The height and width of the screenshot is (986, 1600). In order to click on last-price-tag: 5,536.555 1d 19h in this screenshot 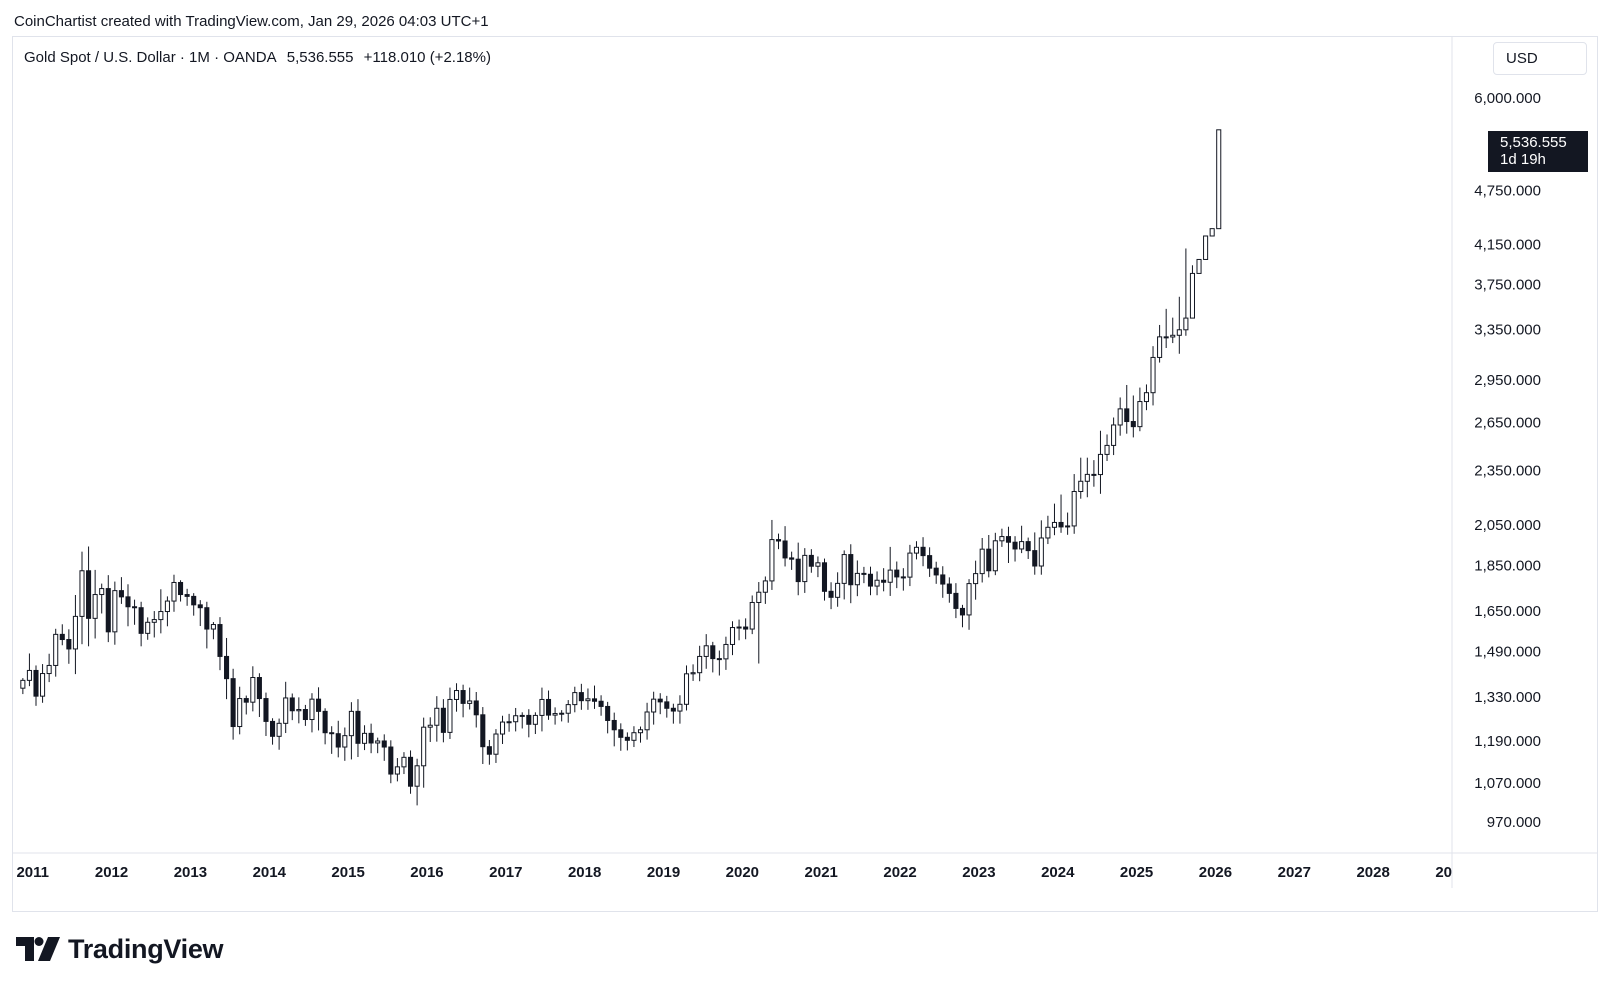, I will do `click(1538, 151)`.